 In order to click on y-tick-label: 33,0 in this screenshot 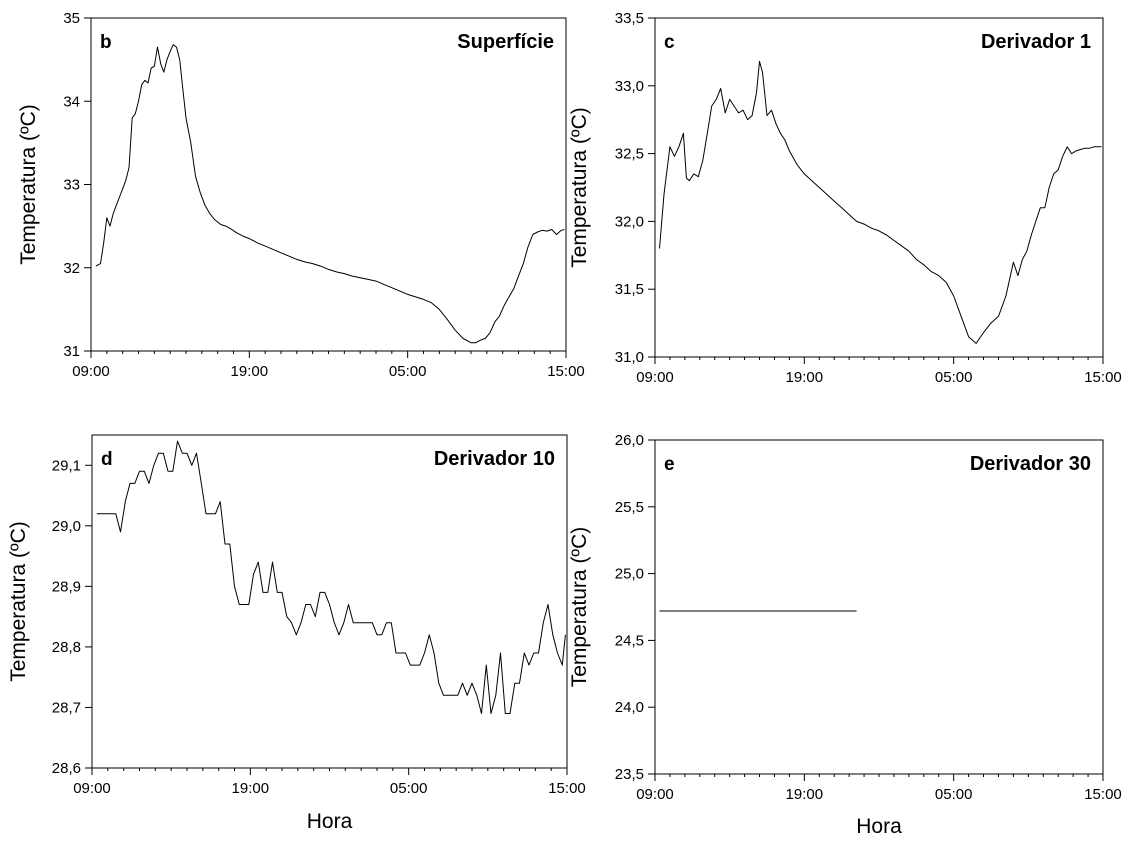, I will do `click(629, 86)`.